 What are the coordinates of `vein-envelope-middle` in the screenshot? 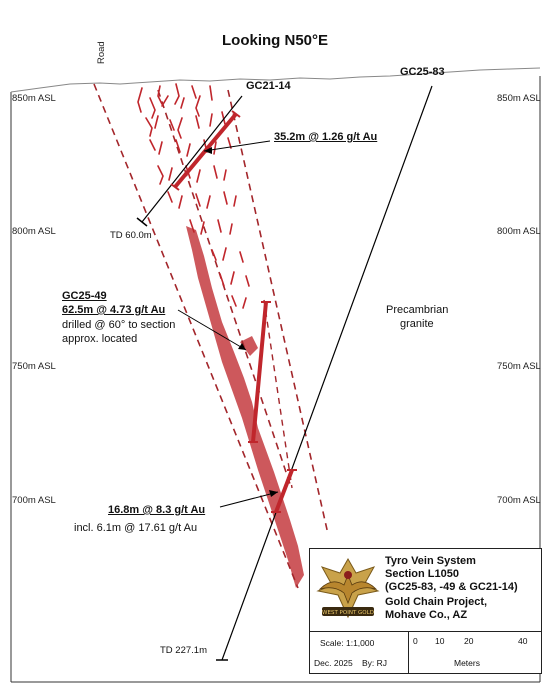 It's located at (224, 287).